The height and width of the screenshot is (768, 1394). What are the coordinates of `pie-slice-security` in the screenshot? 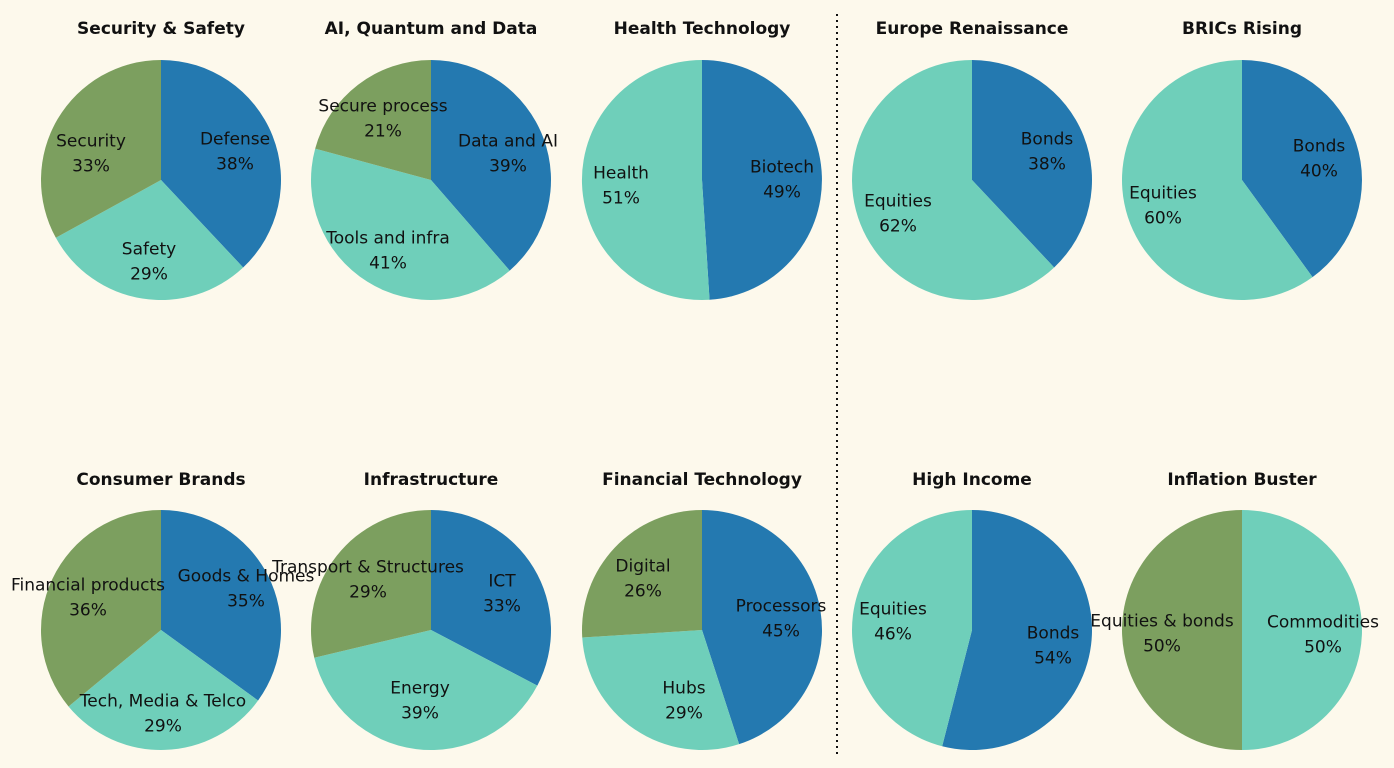 It's located at (100, 148).